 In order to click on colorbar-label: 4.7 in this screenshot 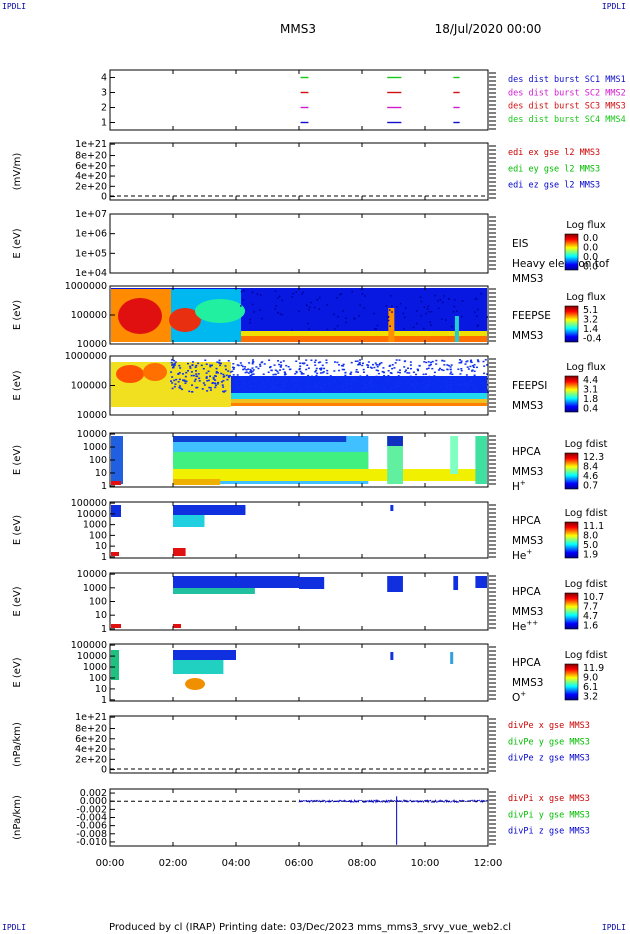, I will do `click(590, 616)`.